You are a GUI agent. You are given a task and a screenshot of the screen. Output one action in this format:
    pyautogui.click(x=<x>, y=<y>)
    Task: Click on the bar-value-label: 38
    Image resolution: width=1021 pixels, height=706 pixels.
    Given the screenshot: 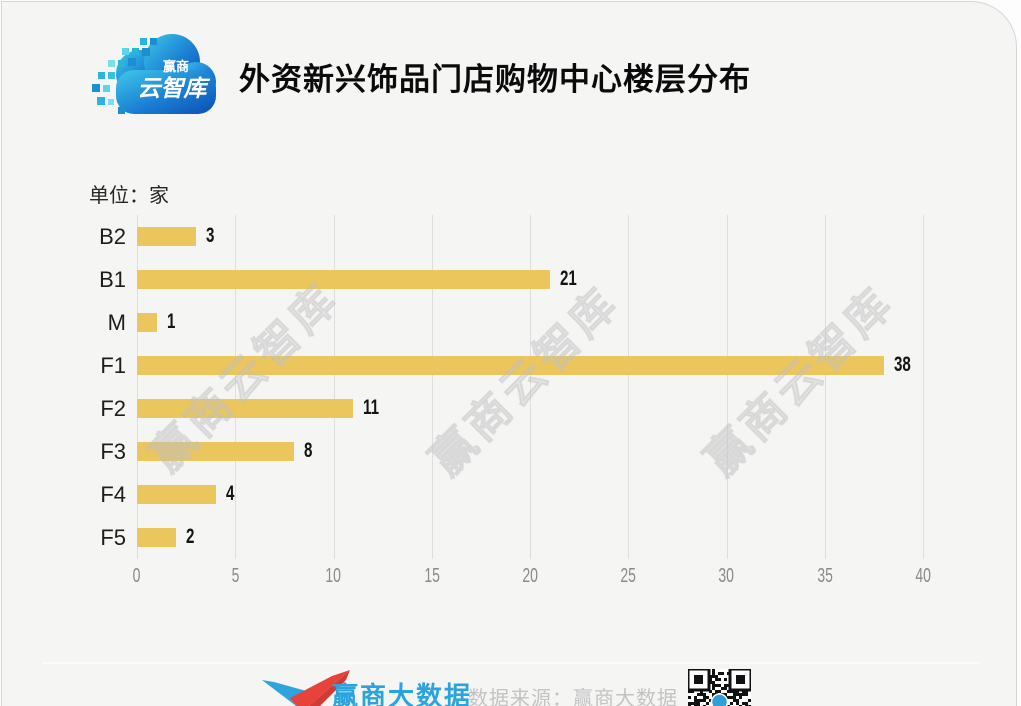 What is the action you would take?
    pyautogui.click(x=902, y=364)
    